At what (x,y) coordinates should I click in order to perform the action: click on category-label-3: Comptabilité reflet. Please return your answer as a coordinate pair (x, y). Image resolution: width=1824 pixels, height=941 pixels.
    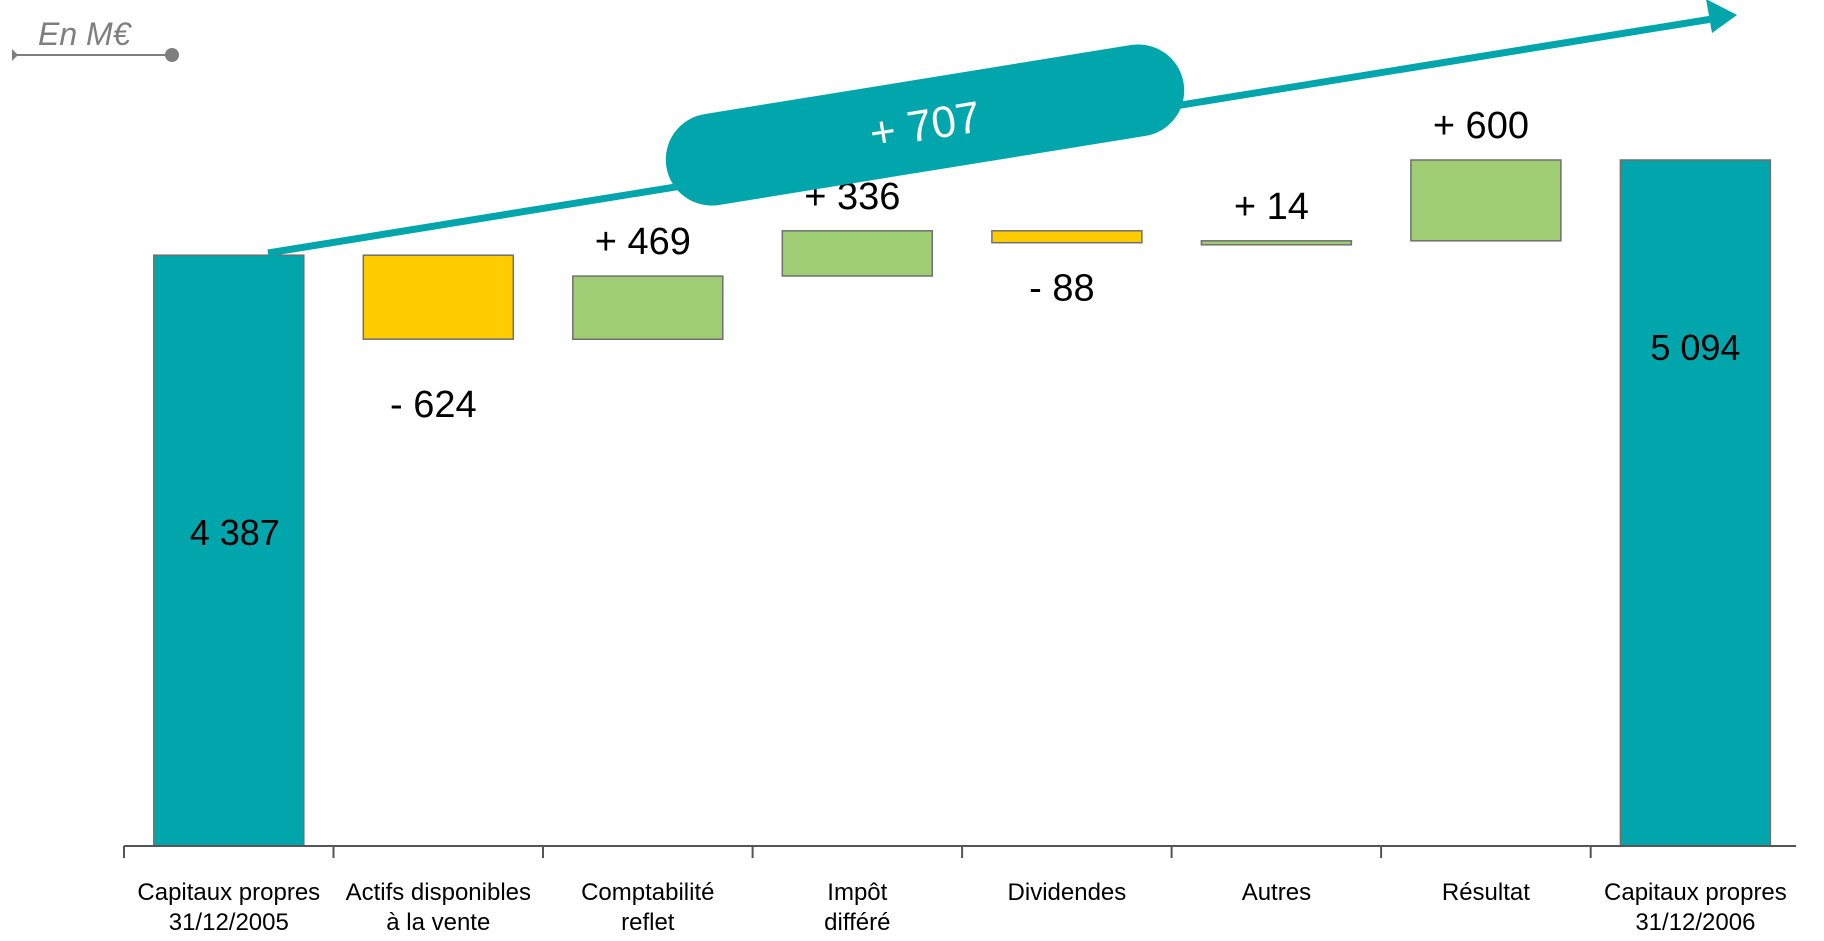
    Looking at the image, I should click on (647, 907).